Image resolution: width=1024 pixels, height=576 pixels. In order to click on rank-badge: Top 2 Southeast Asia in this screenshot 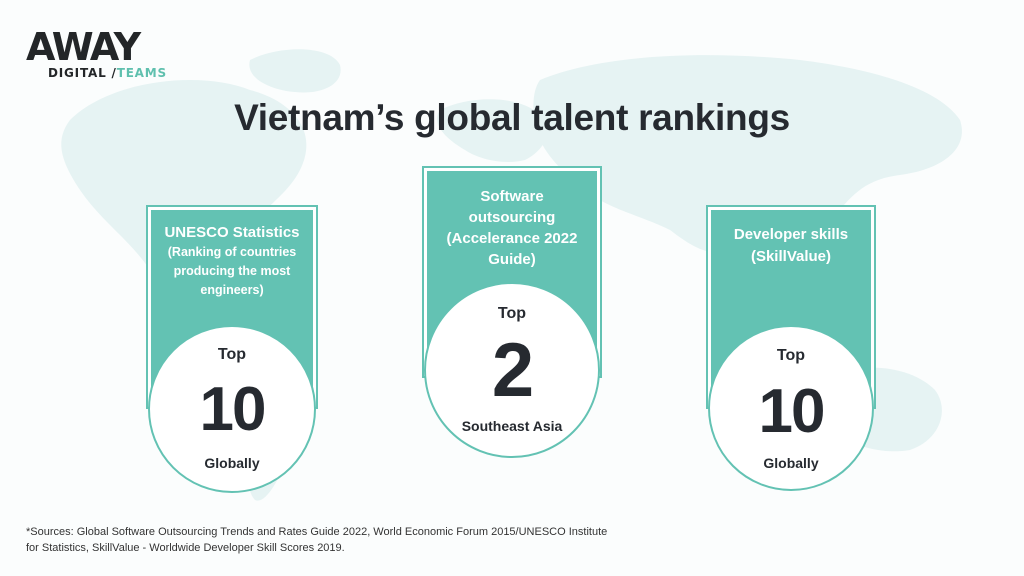, I will do `click(512, 370)`.